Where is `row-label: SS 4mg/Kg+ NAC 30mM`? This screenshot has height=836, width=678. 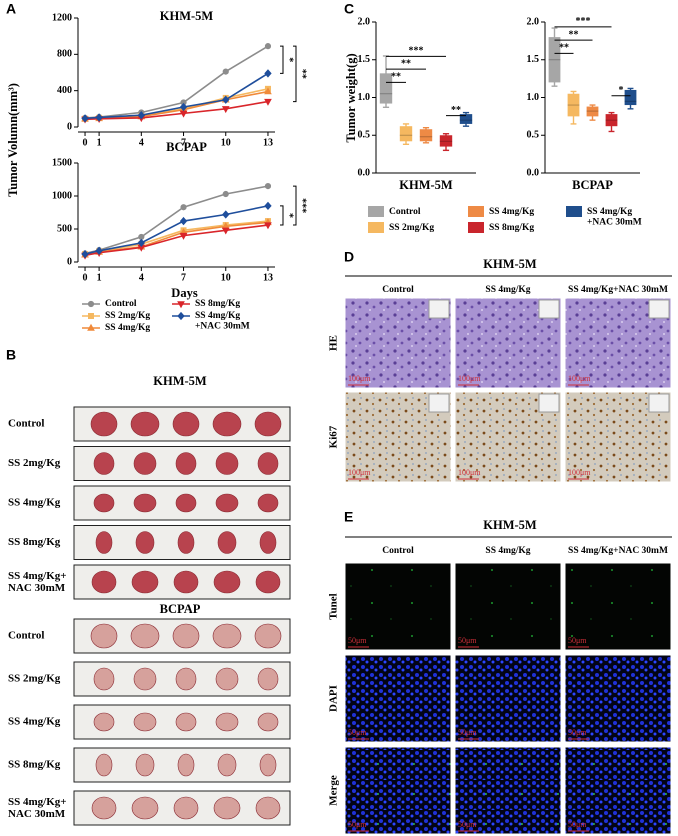
row-label: SS 4mg/Kg+ NAC 30mM is located at coordinates (37, 582).